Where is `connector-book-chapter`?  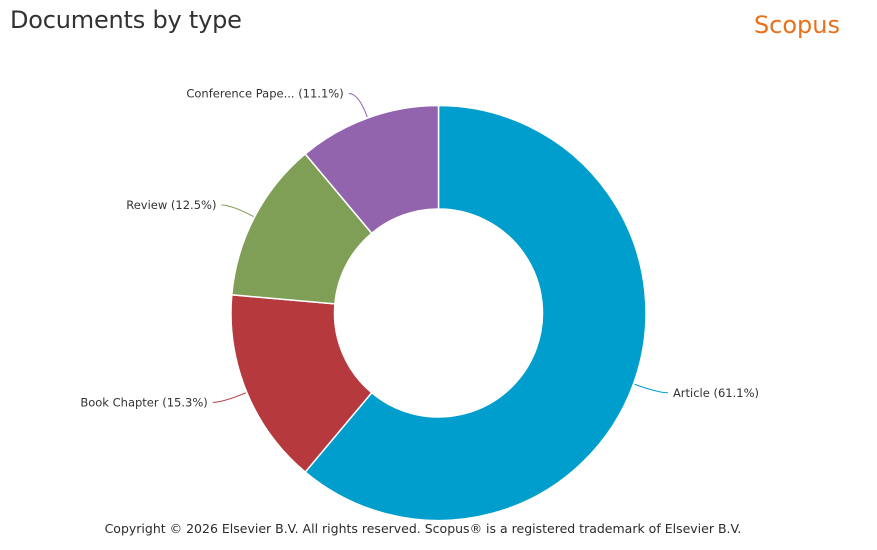 connector-book-chapter is located at coordinates (229, 397).